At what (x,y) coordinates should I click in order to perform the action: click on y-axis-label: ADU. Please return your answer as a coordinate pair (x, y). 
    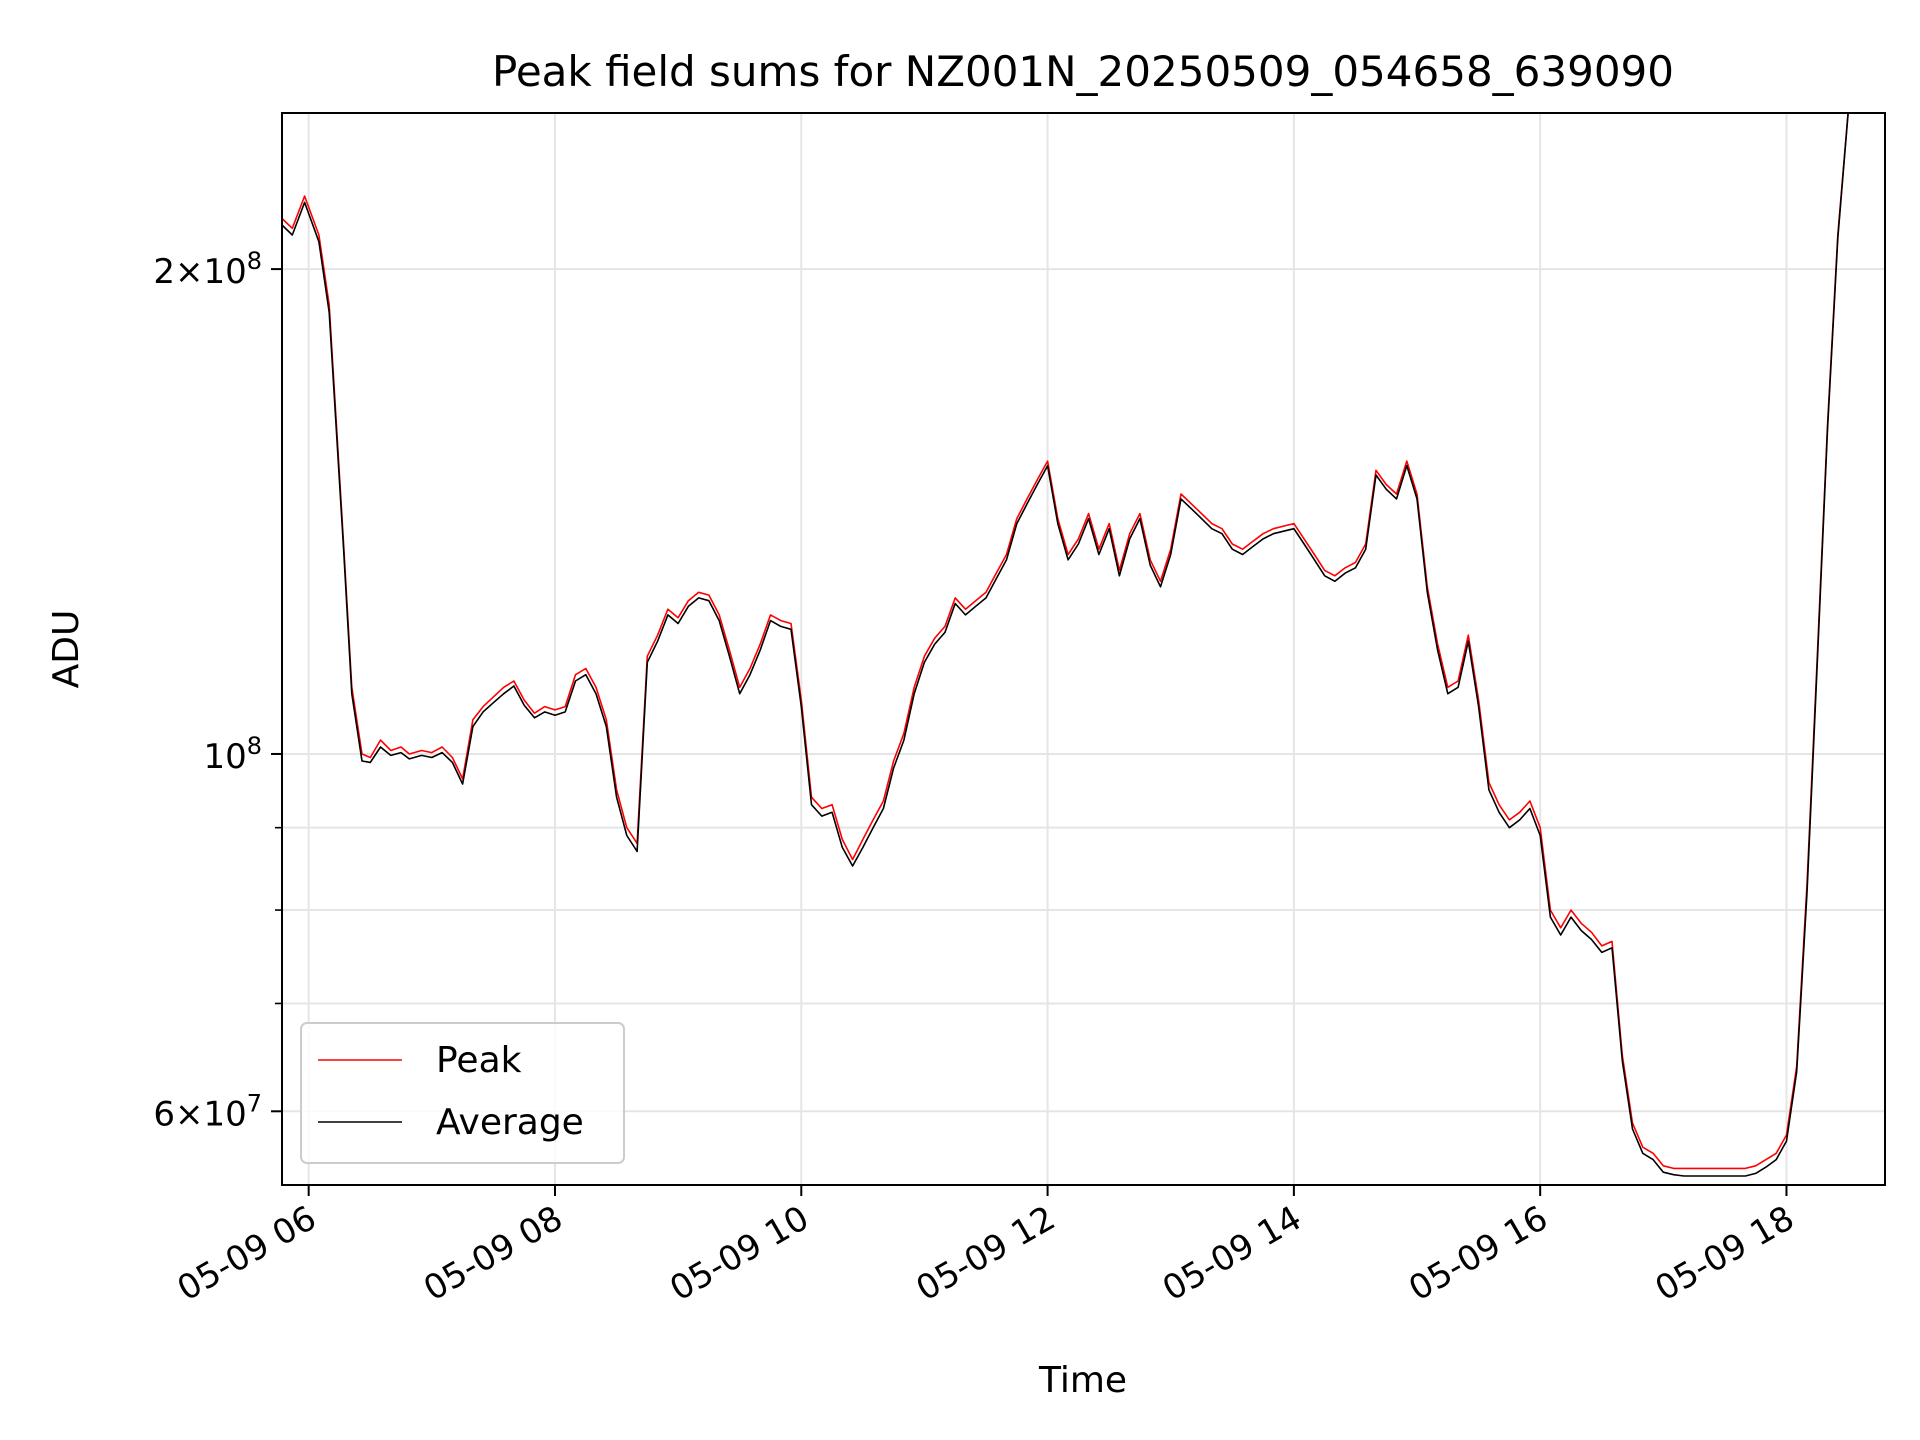
    Looking at the image, I should click on (66, 649).